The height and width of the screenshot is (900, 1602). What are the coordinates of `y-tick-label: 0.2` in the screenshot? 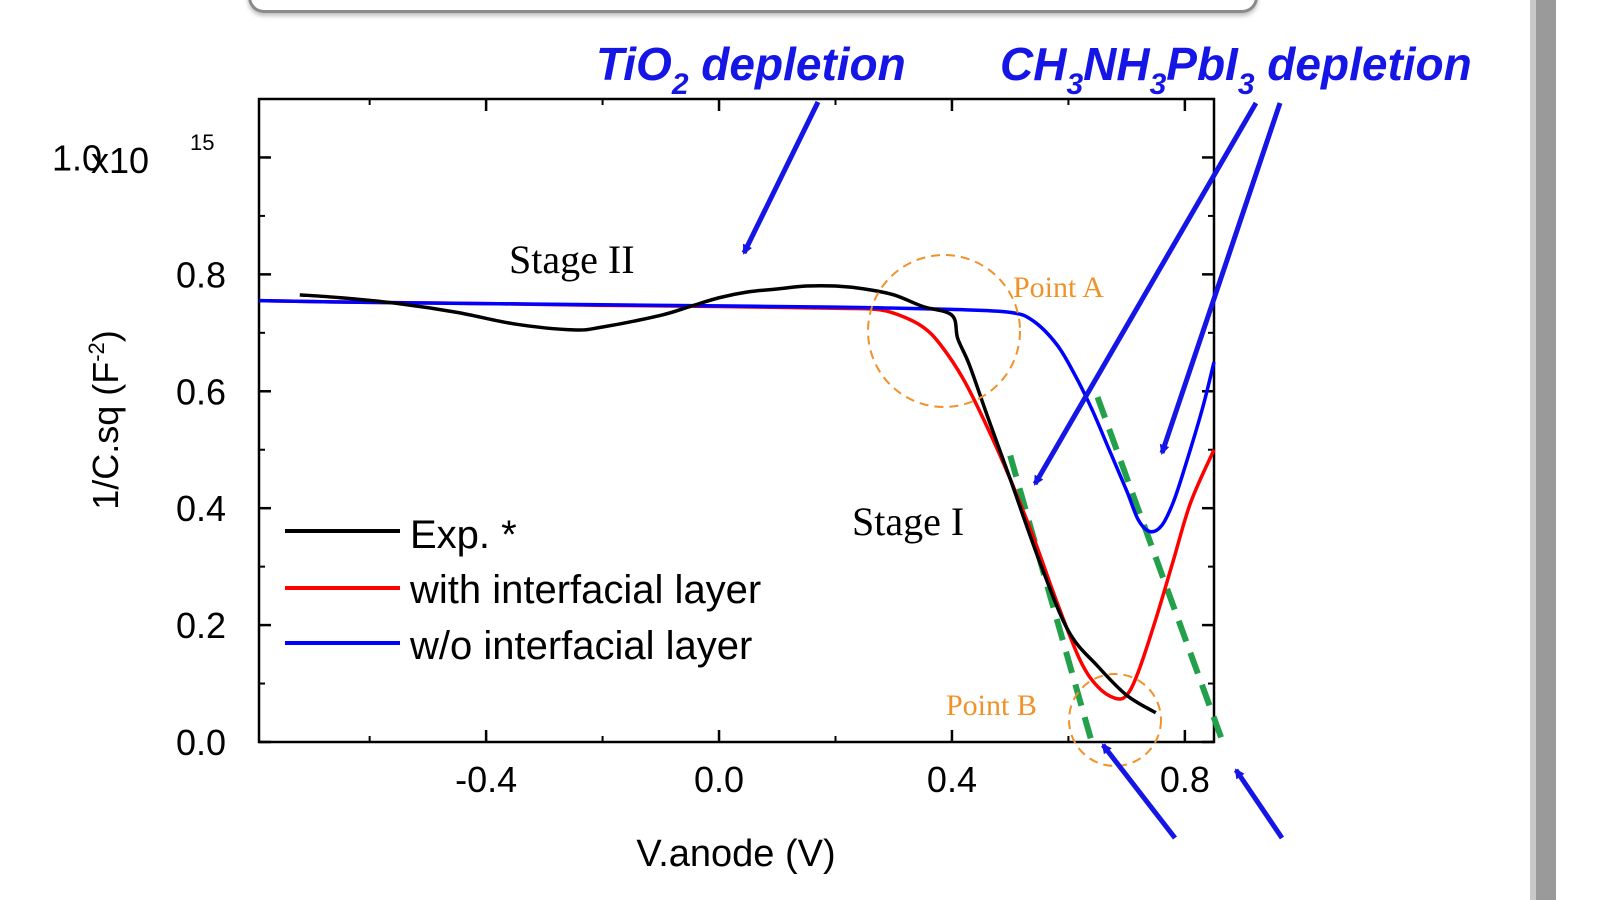 It's located at (201, 625).